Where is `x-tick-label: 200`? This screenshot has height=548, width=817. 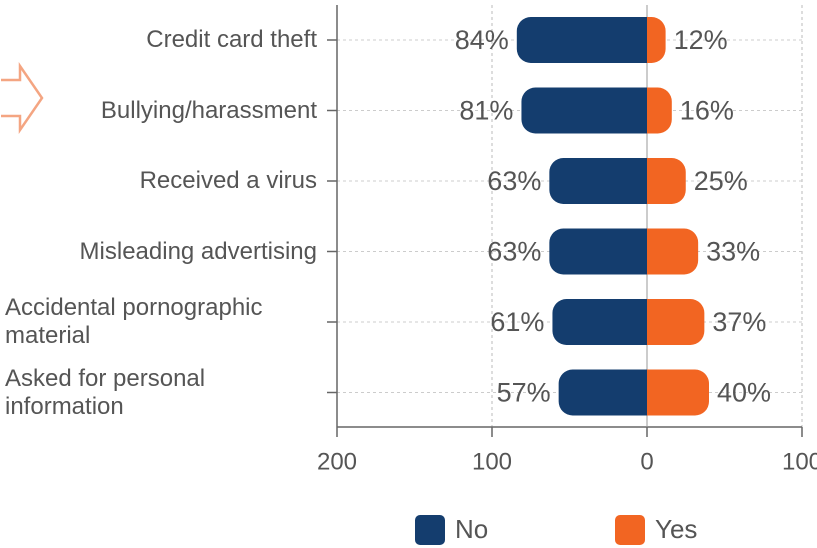 x-tick-label: 200 is located at coordinates (337, 461).